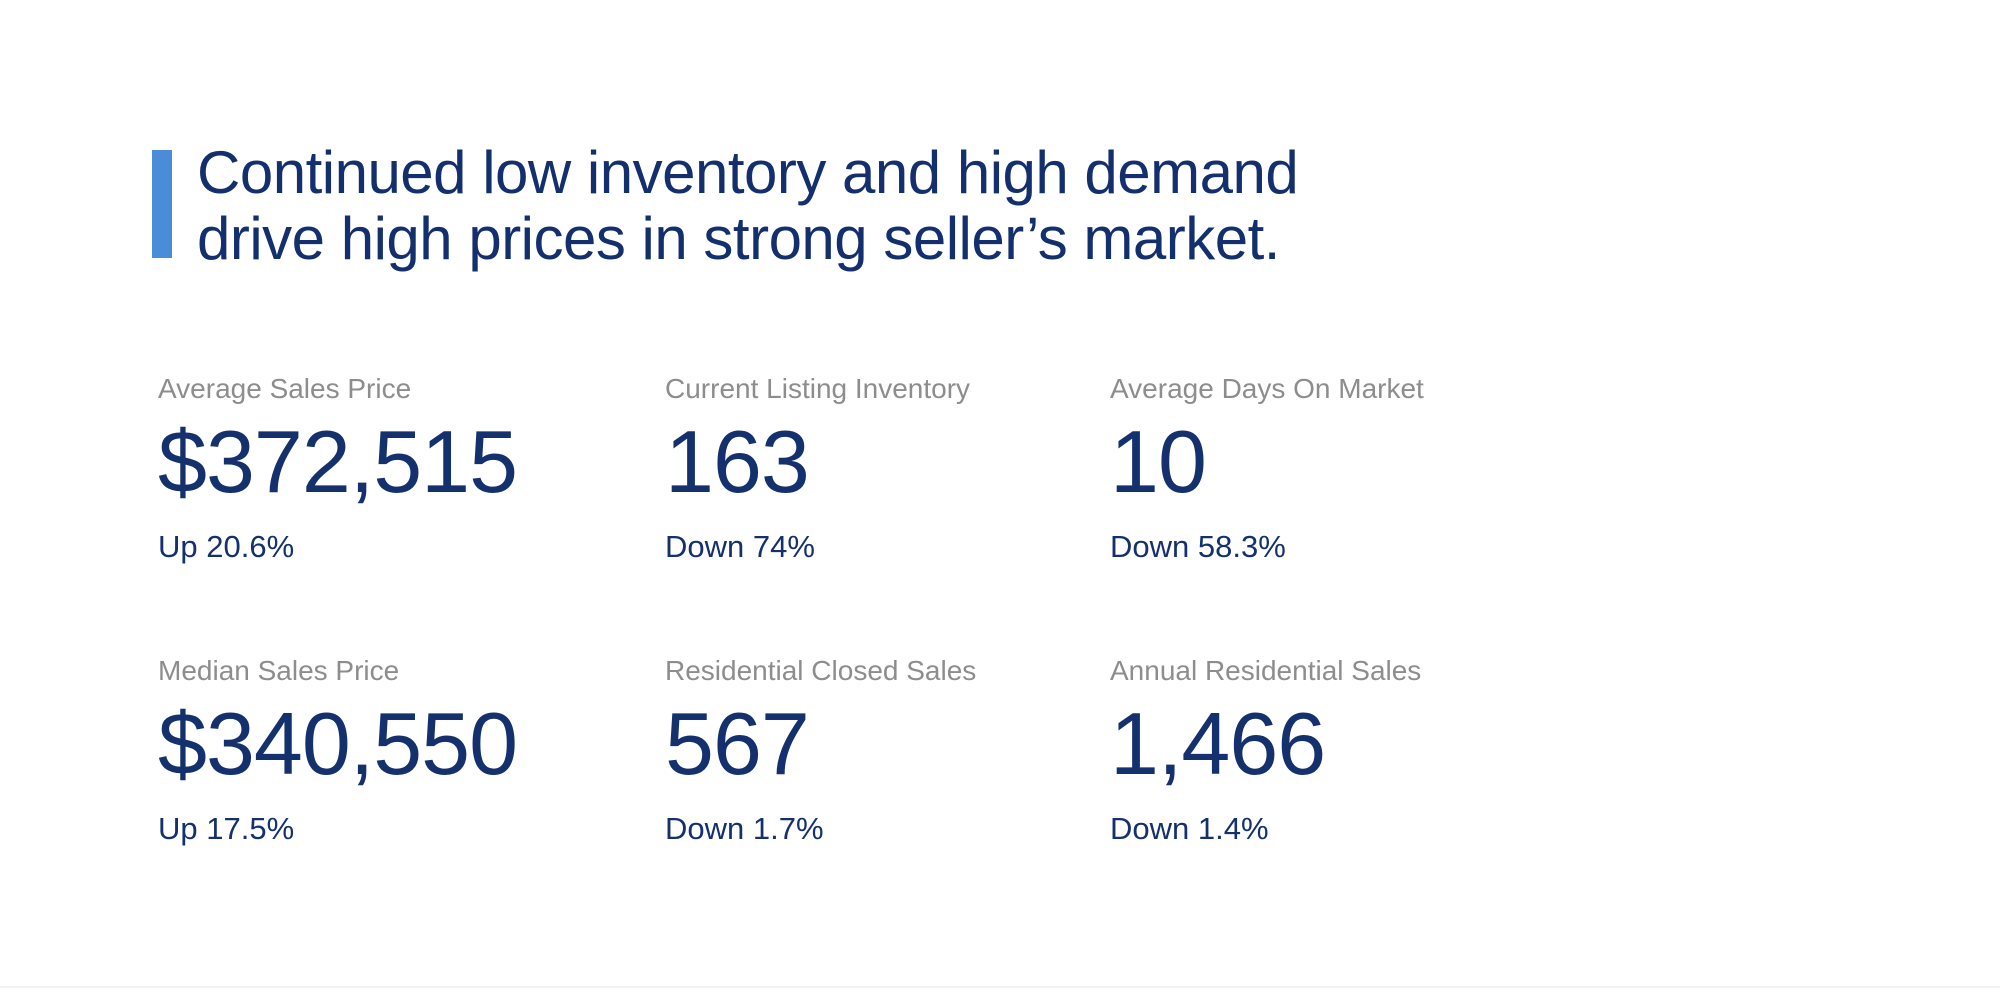  I want to click on stat-card-median-sales-price: Median Sales Price $340,550 Up 17.5%, so click(411, 751).